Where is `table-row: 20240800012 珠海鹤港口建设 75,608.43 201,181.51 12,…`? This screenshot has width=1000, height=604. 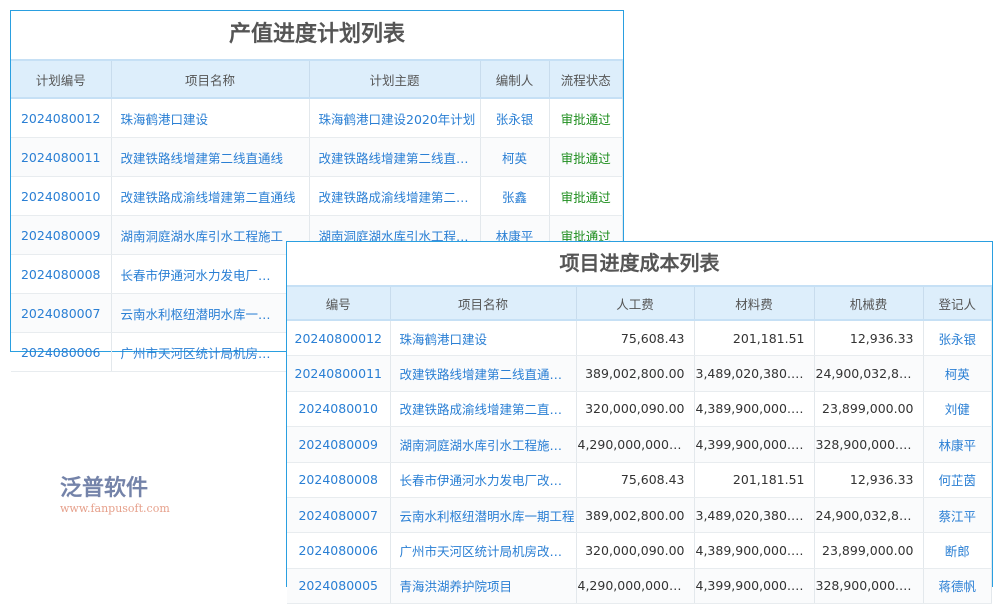
table-row: 20240800012 珠海鹤港口建设 75,608.43 201,181.51 12,… is located at coordinates (639, 338).